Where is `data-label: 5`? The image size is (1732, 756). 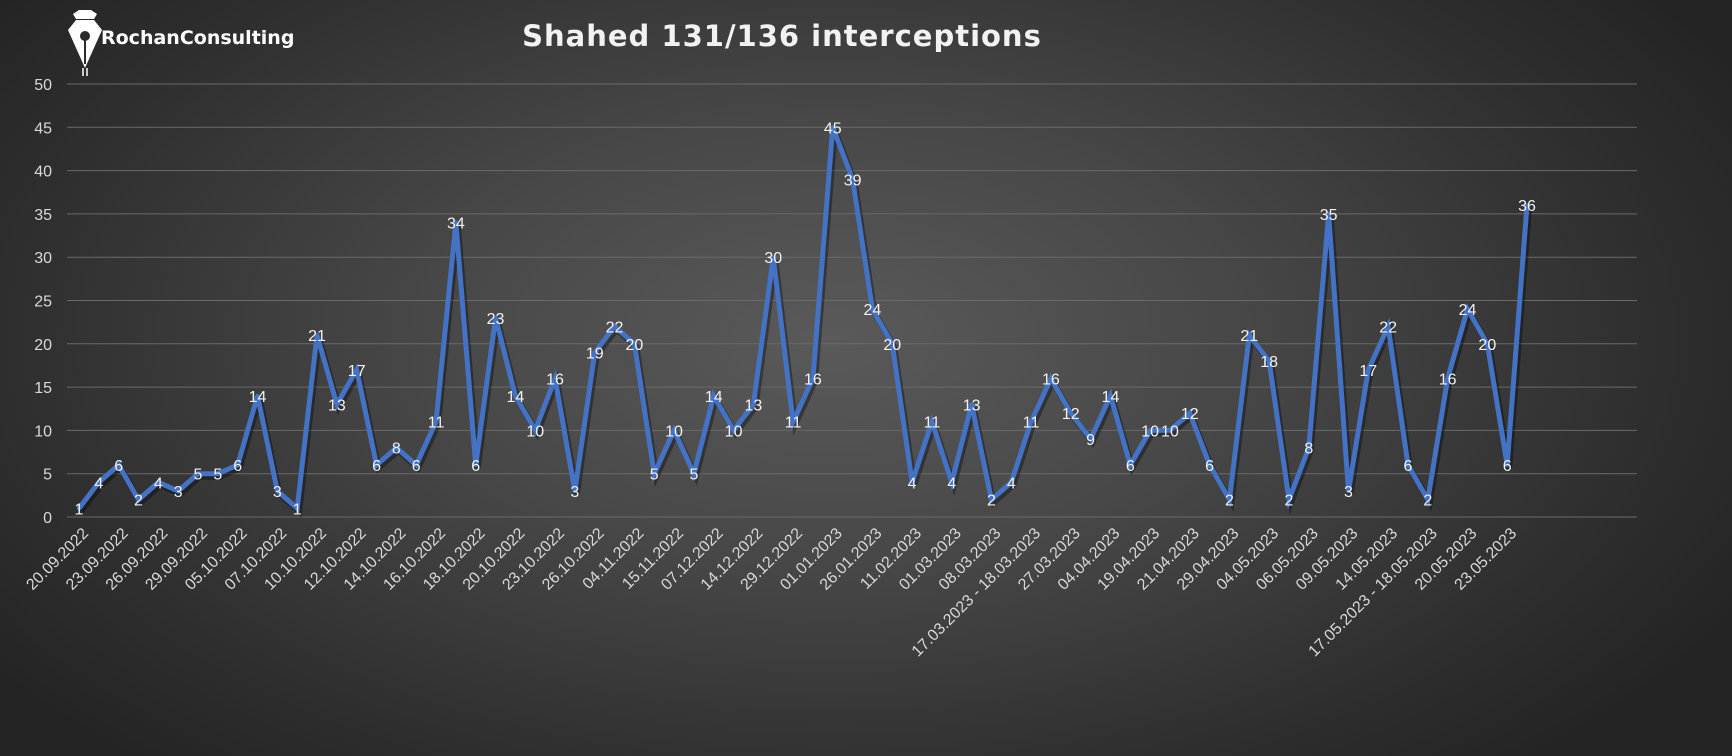 data-label: 5 is located at coordinates (654, 475).